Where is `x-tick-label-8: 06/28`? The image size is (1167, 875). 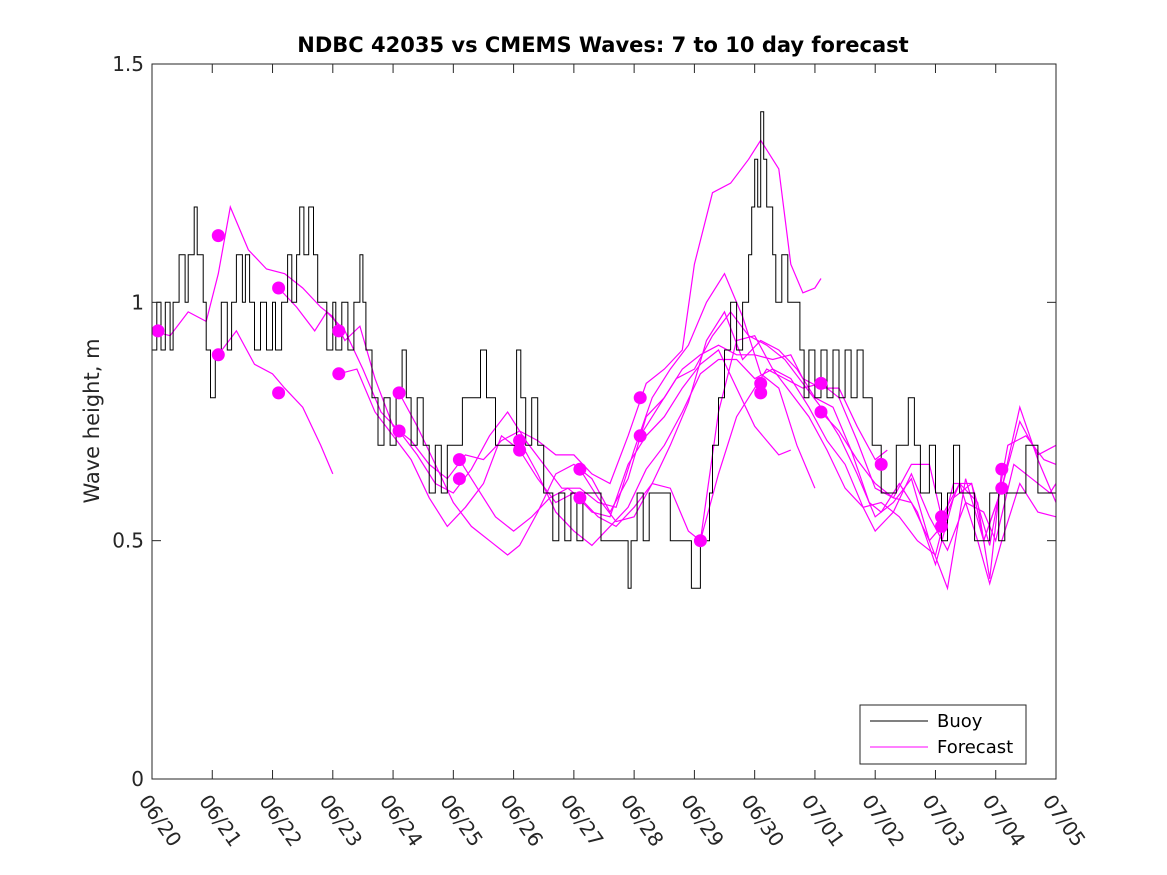 x-tick-label-8: 06/28 is located at coordinates (642, 820).